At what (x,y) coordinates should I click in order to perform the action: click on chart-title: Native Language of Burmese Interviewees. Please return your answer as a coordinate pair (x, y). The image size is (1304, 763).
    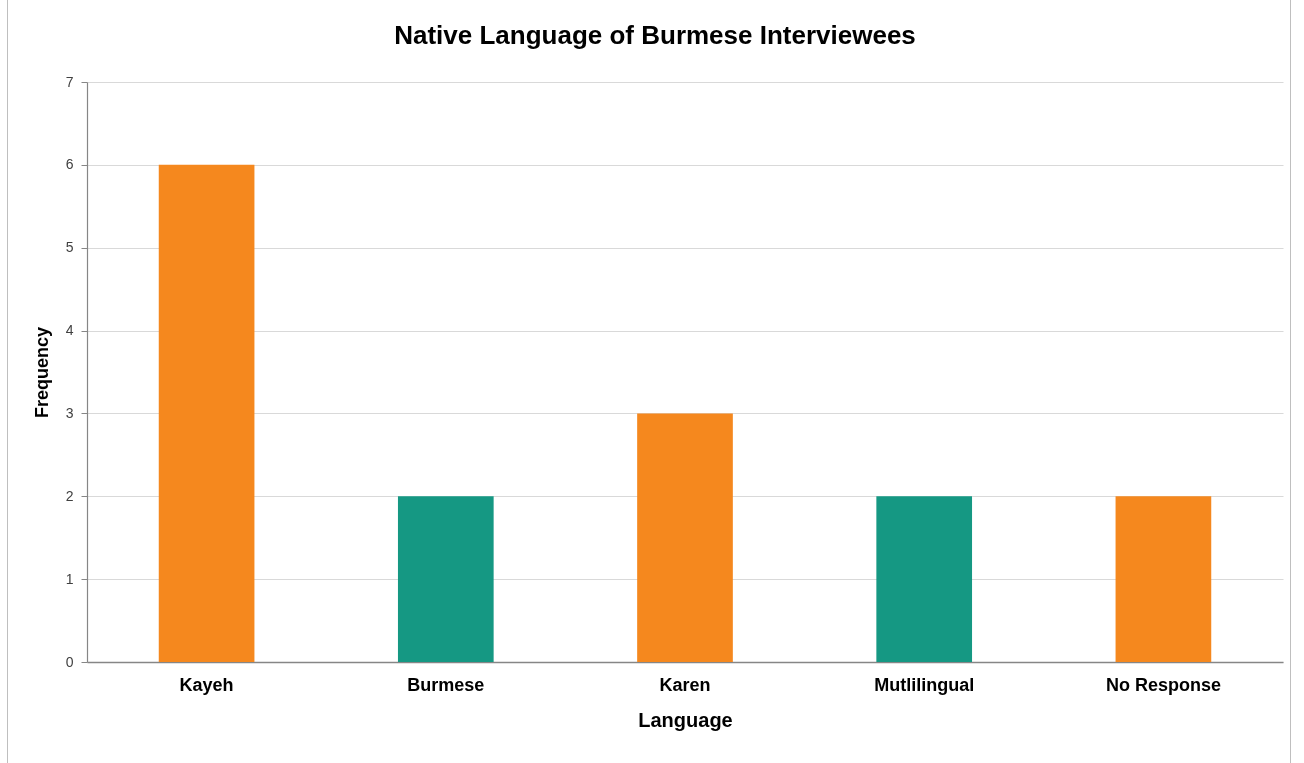
    Looking at the image, I should click on (655, 35).